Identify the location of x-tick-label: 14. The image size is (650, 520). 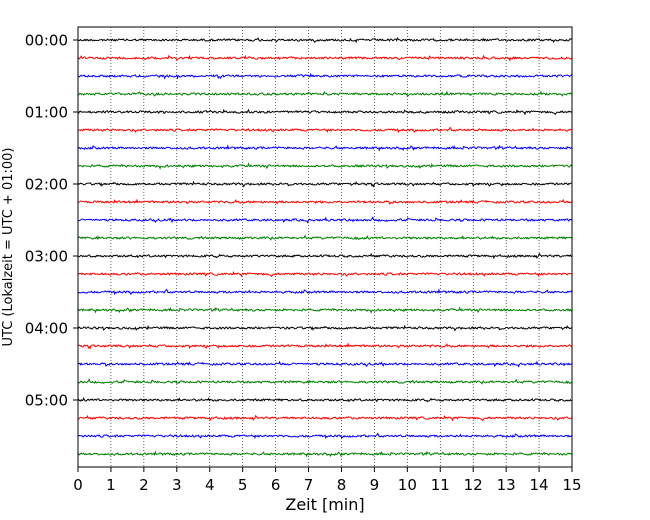
(539, 485).